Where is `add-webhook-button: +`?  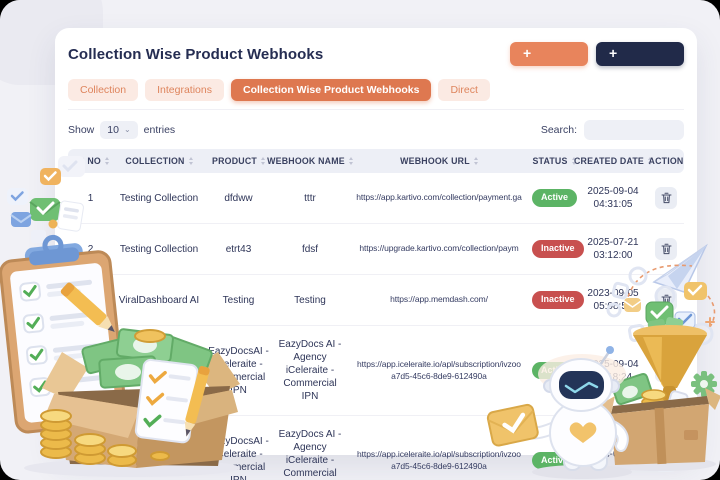 add-webhook-button: + is located at coordinates (549, 54).